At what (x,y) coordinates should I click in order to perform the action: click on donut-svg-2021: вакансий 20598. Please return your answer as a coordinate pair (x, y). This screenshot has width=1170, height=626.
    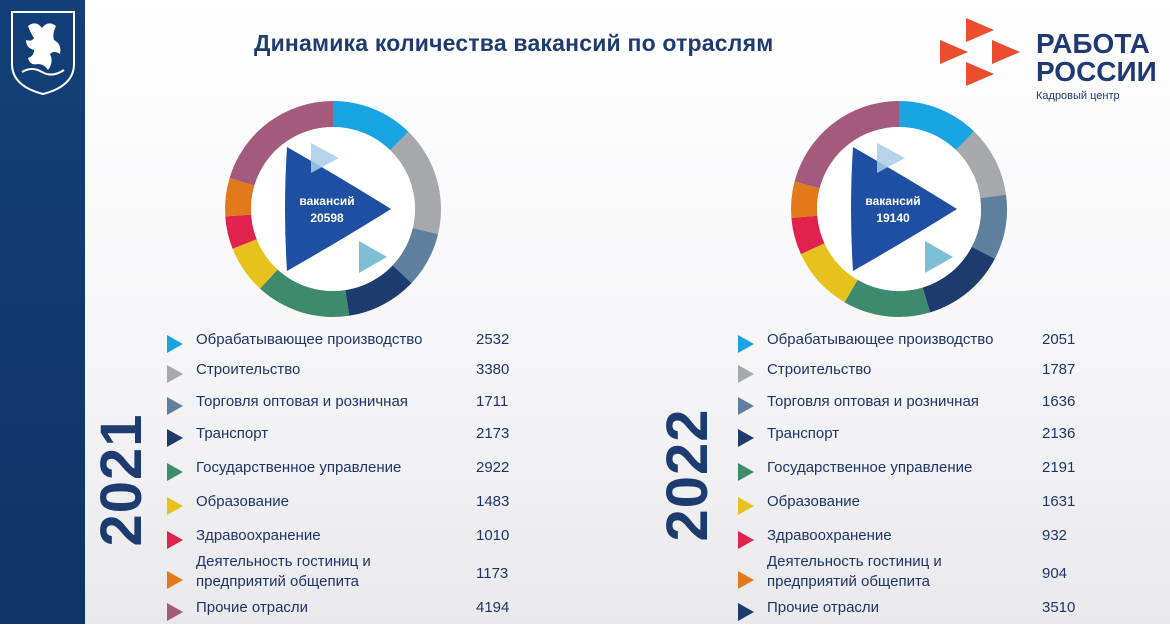
    Looking at the image, I should click on (333, 209).